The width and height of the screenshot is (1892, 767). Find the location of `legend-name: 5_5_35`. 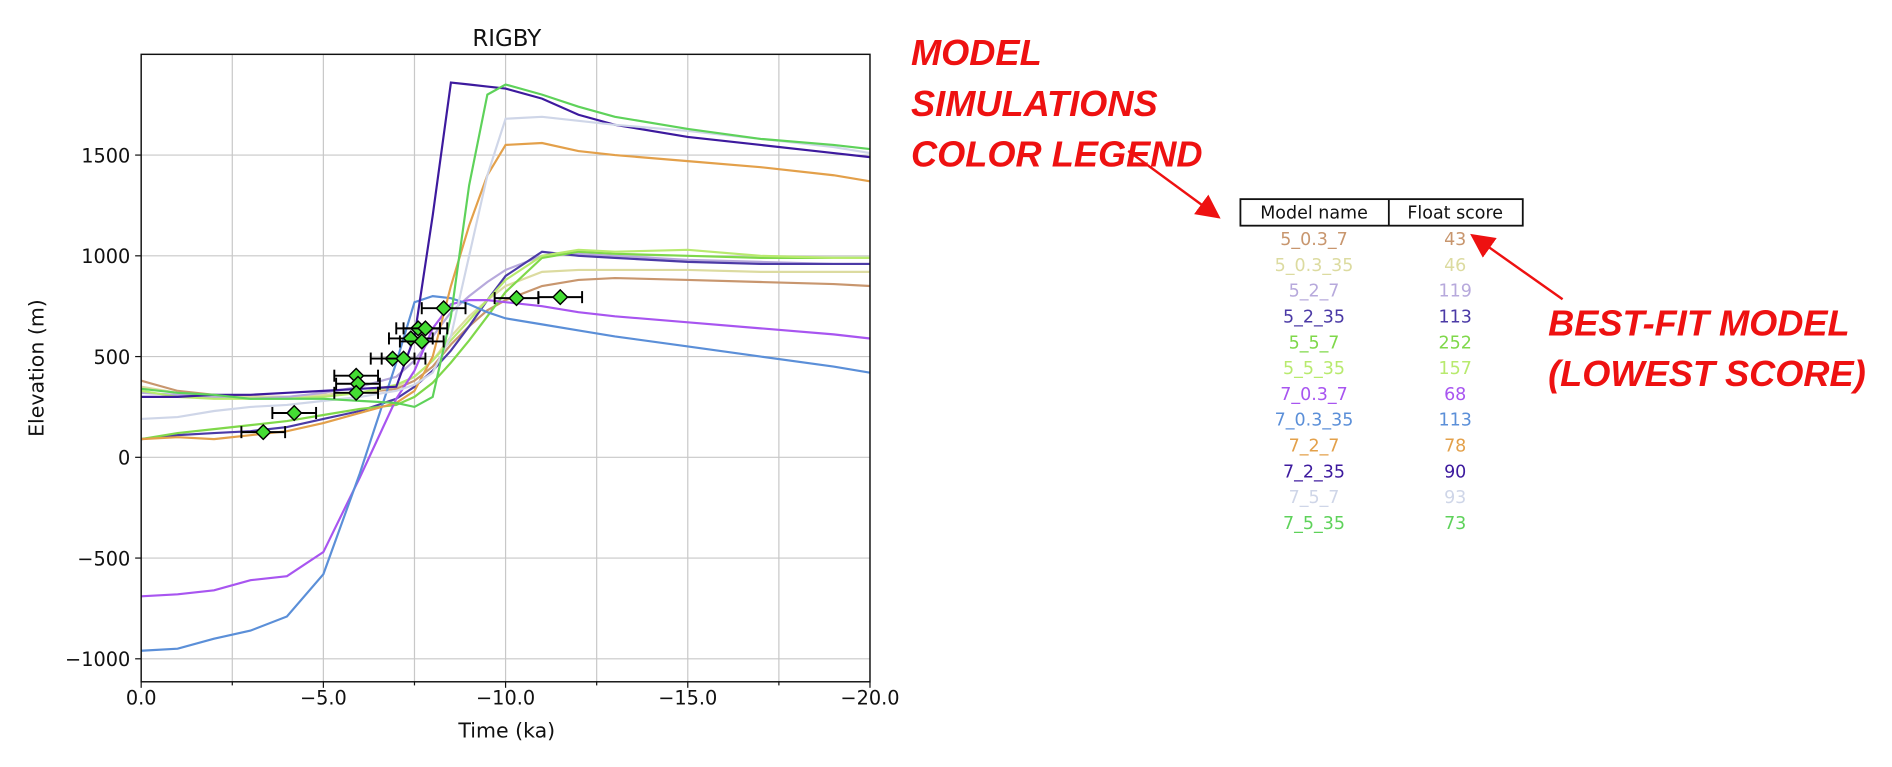

legend-name: 5_5_35 is located at coordinates (1314, 369).